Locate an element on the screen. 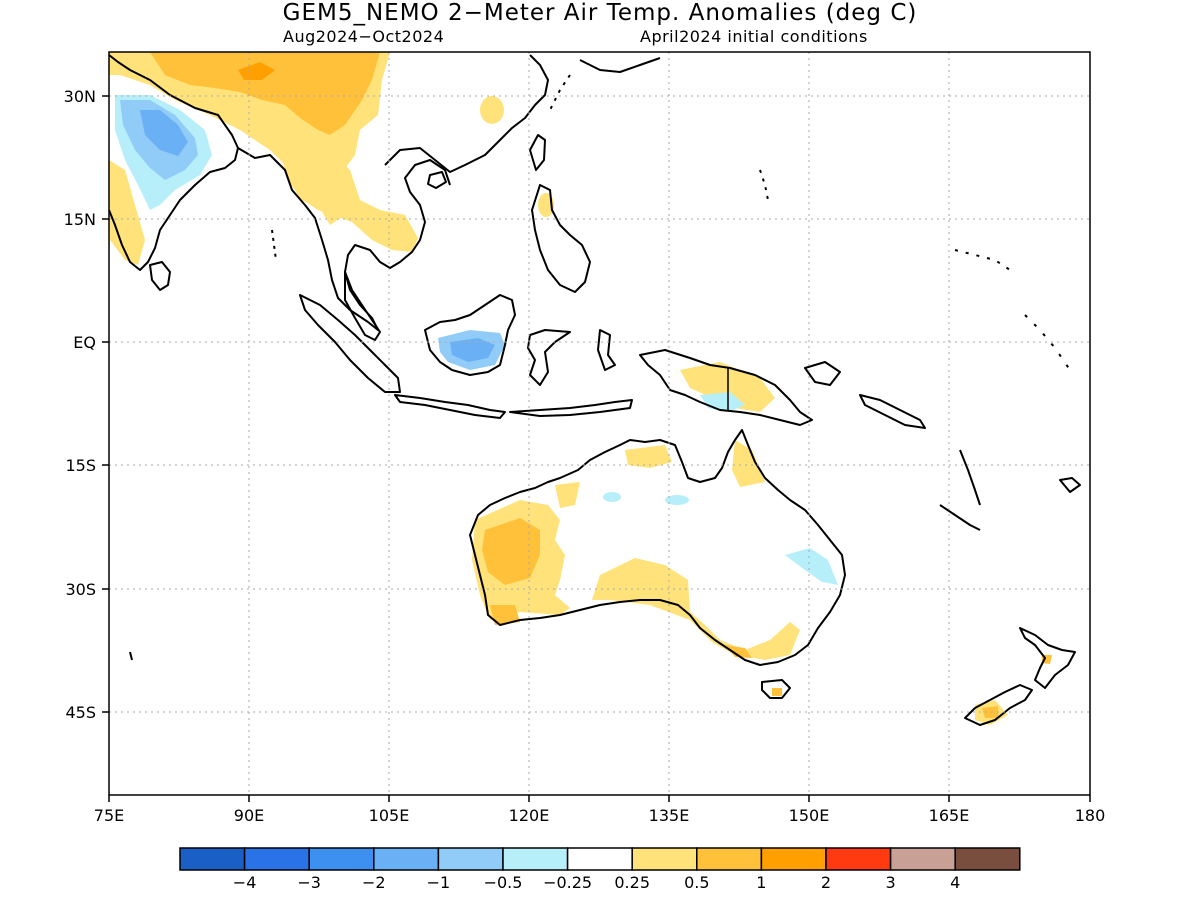 The width and height of the screenshot is (1200, 900). anomaly-region-australia-east-cool is located at coordinates (811, 566).